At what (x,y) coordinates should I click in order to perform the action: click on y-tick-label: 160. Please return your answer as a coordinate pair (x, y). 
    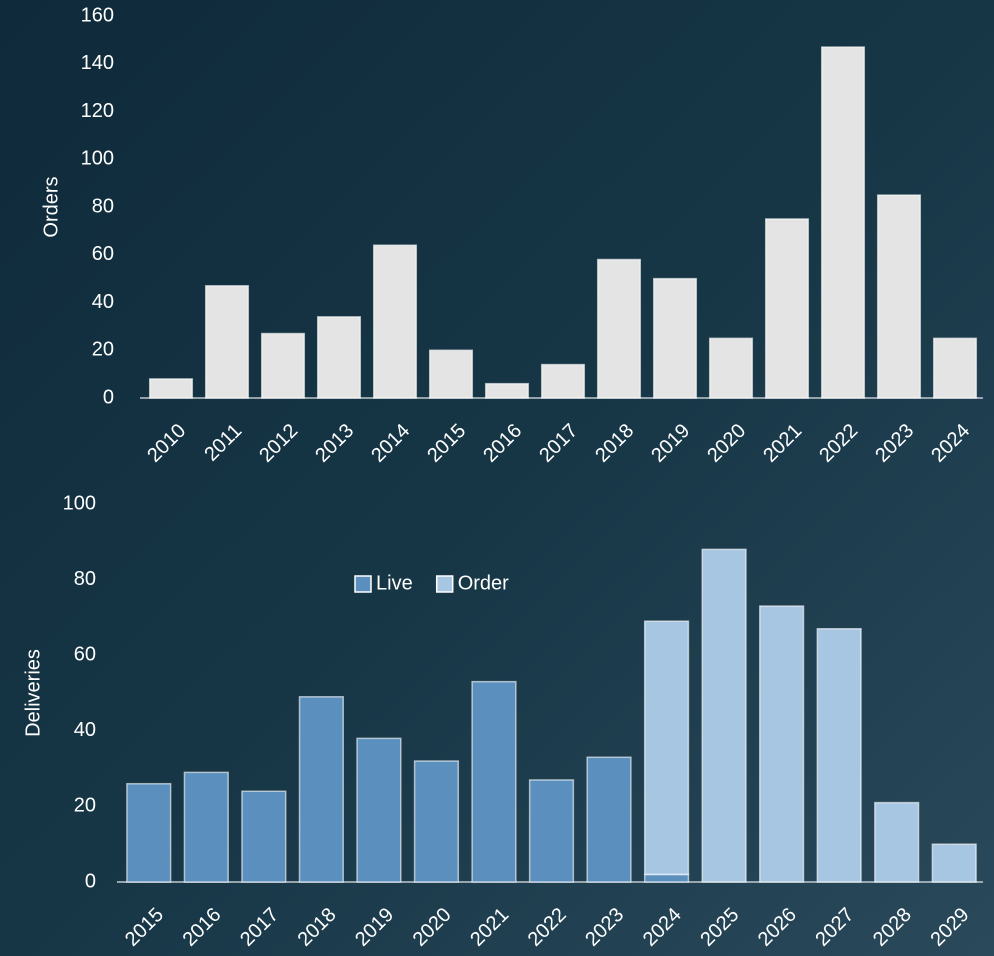
    Looking at the image, I should click on (97, 15).